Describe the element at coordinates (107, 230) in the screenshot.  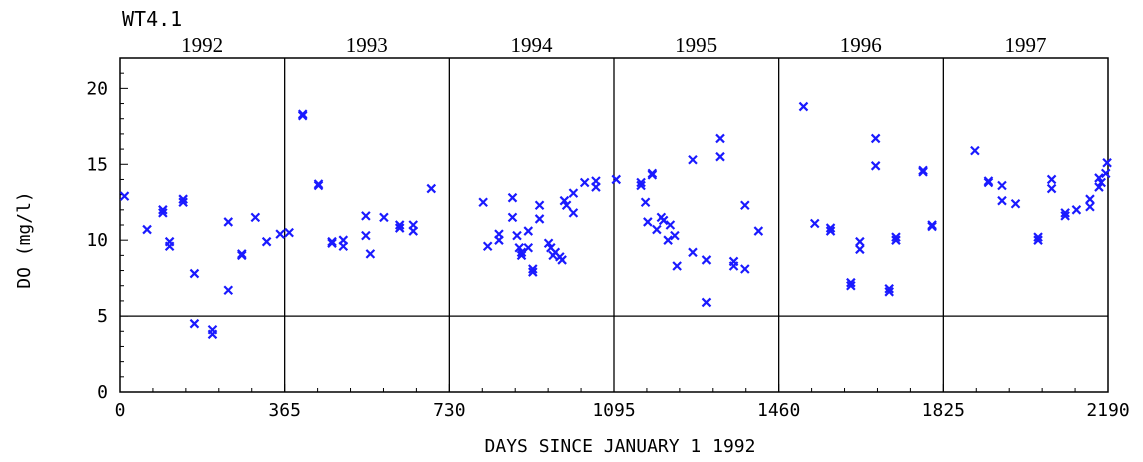
I see `y-axis: 0 5 10 15 20` at that location.